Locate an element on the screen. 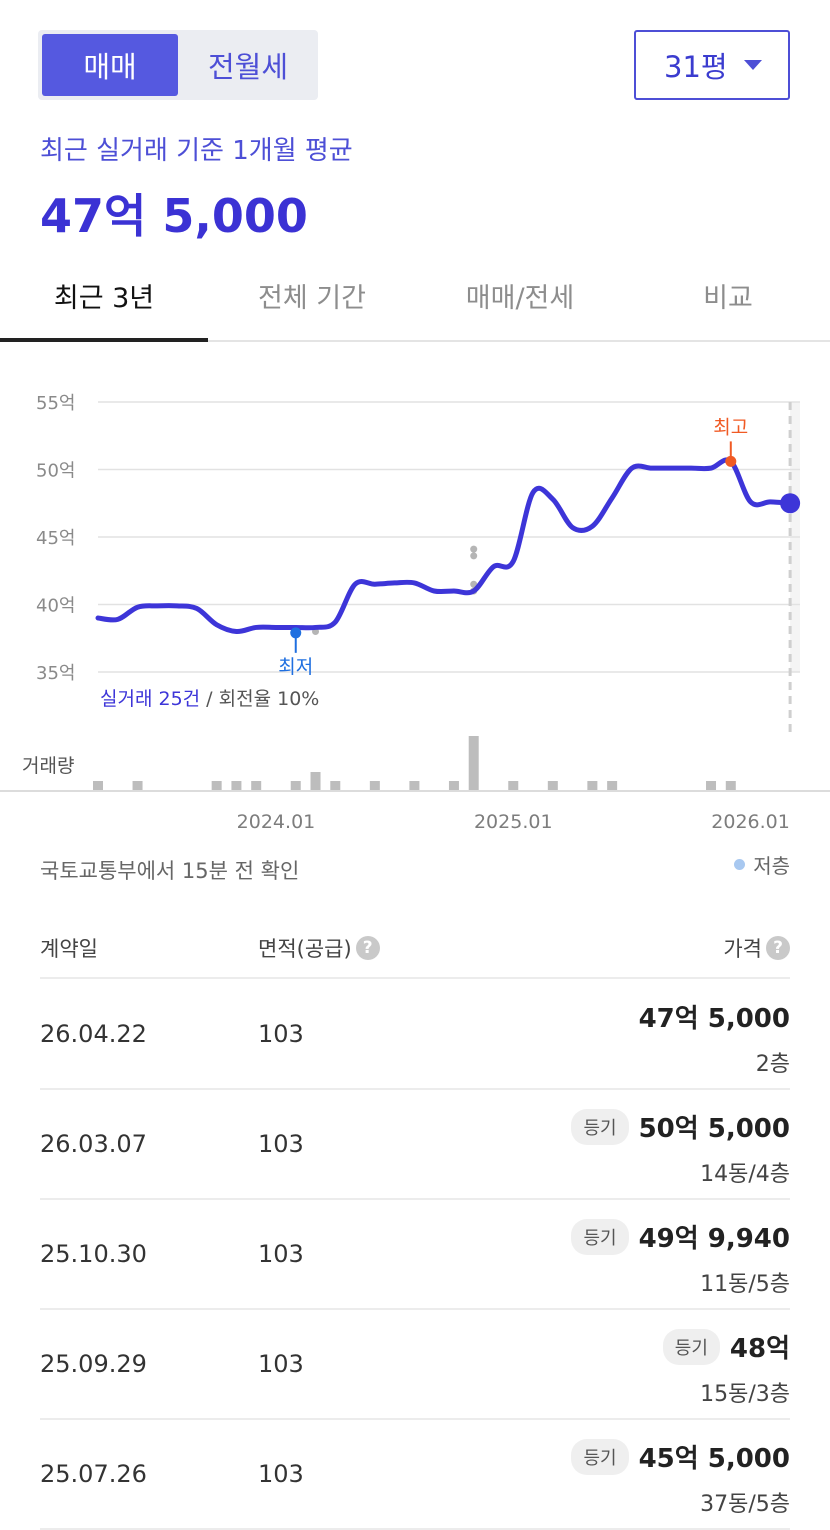 The image size is (830, 1530). volume-label: 거래량 is located at coordinates (48, 766).